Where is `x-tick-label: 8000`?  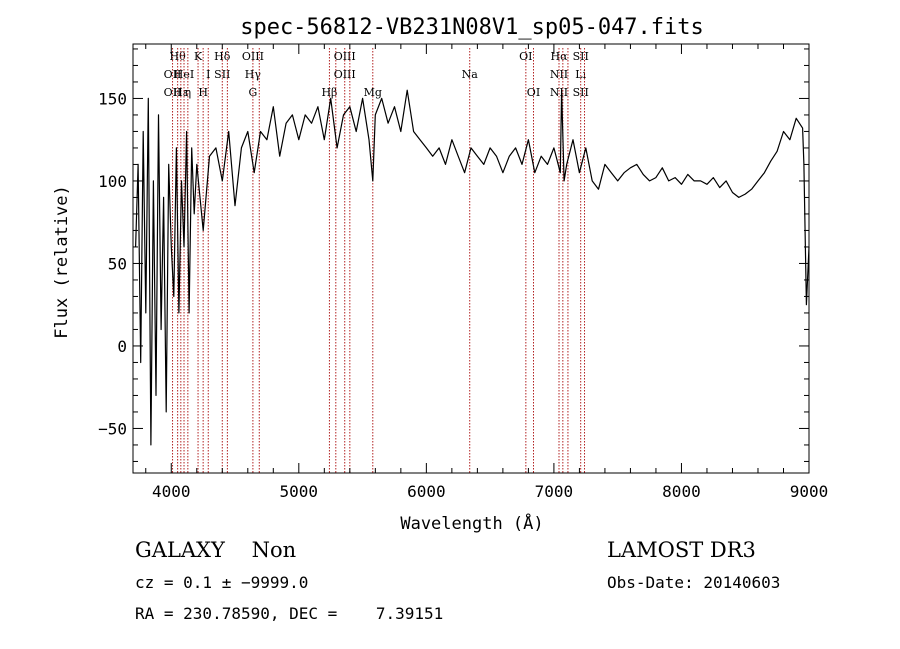 x-tick-label: 8000 is located at coordinates (681, 491).